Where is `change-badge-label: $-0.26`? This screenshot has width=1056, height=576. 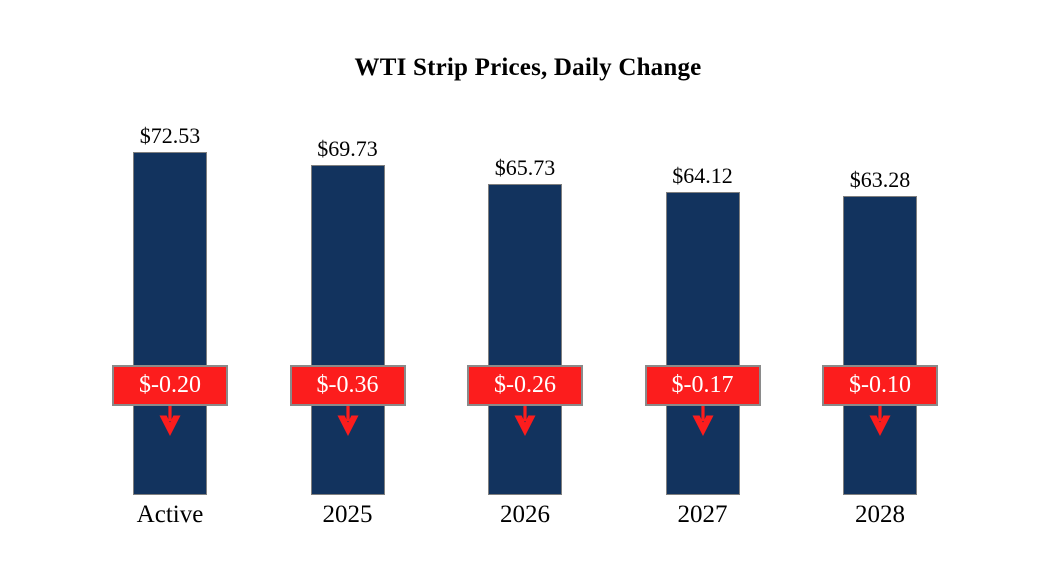
change-badge-label: $-0.26 is located at coordinates (525, 385).